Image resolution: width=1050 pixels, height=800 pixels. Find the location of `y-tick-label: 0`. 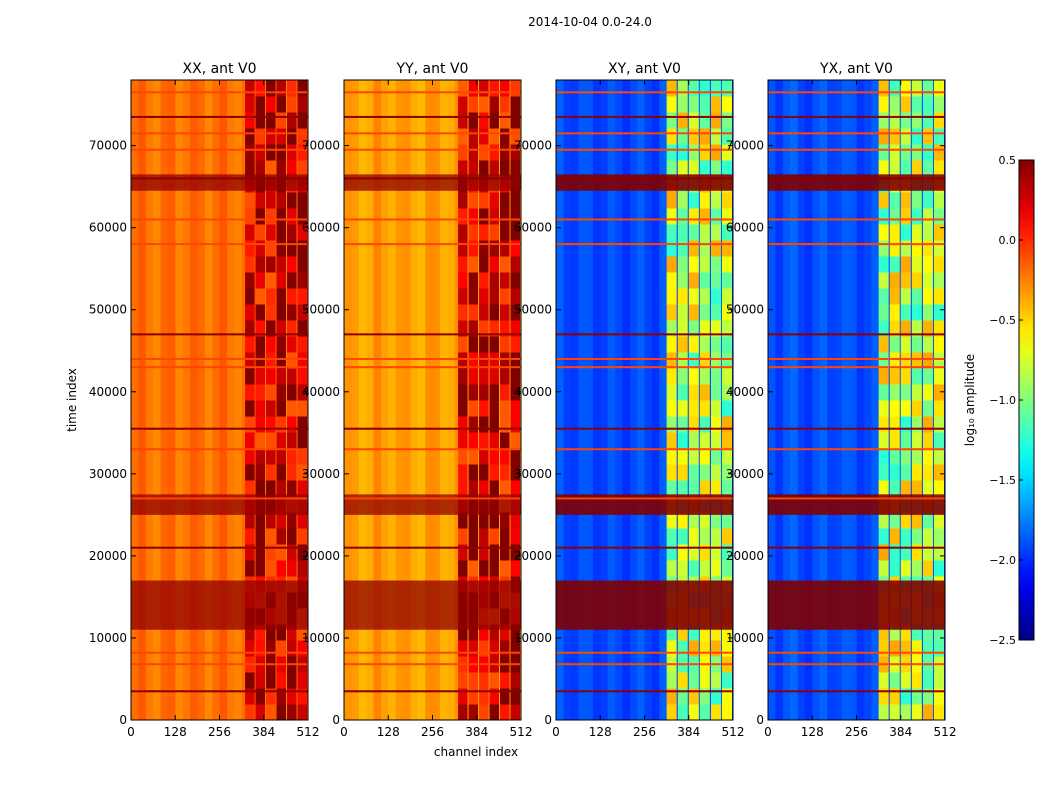

y-tick-label: 0 is located at coordinates (760, 720).